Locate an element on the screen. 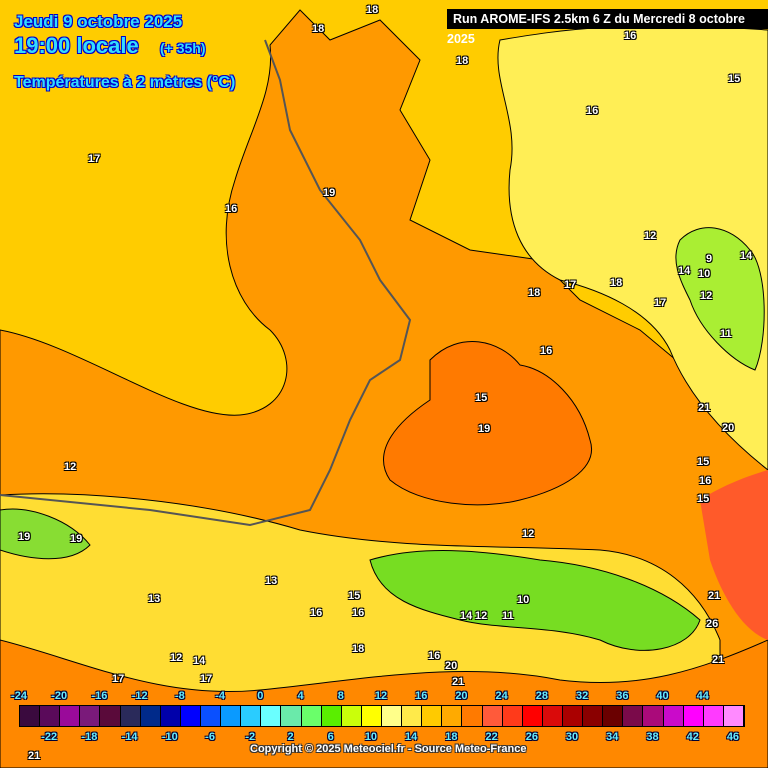  colorbar-tick-top: 4 is located at coordinates (300, 696).